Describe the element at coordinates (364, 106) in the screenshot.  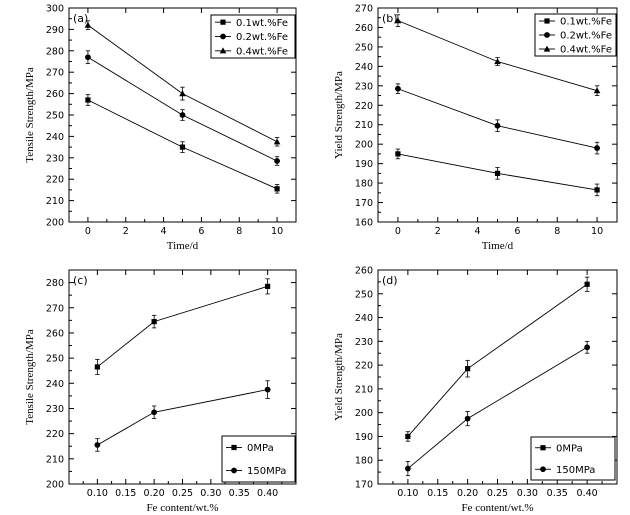
I see `panel-b-ytick-label: 220` at that location.